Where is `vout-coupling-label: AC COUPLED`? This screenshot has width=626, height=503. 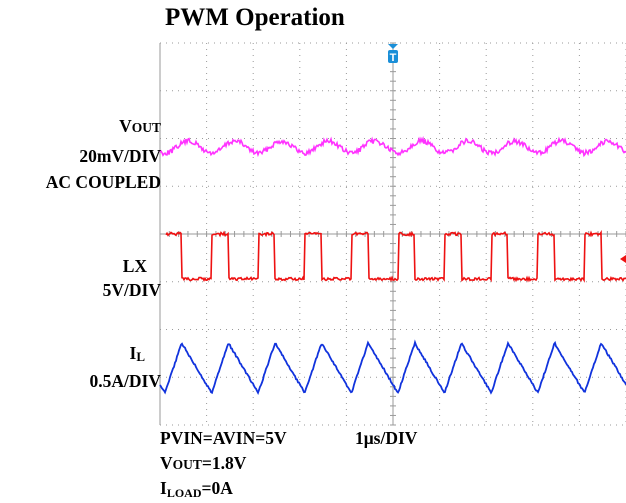
vout-coupling-label: AC COUPLED is located at coordinates (103, 182).